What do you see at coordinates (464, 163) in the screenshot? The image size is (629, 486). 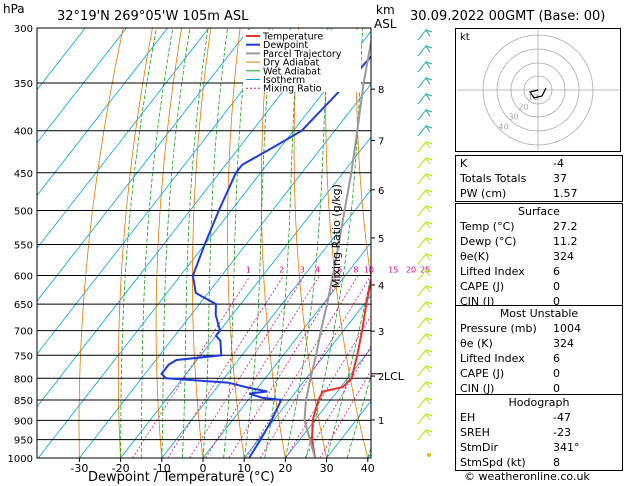 I see `row-label: K` at bounding box center [464, 163].